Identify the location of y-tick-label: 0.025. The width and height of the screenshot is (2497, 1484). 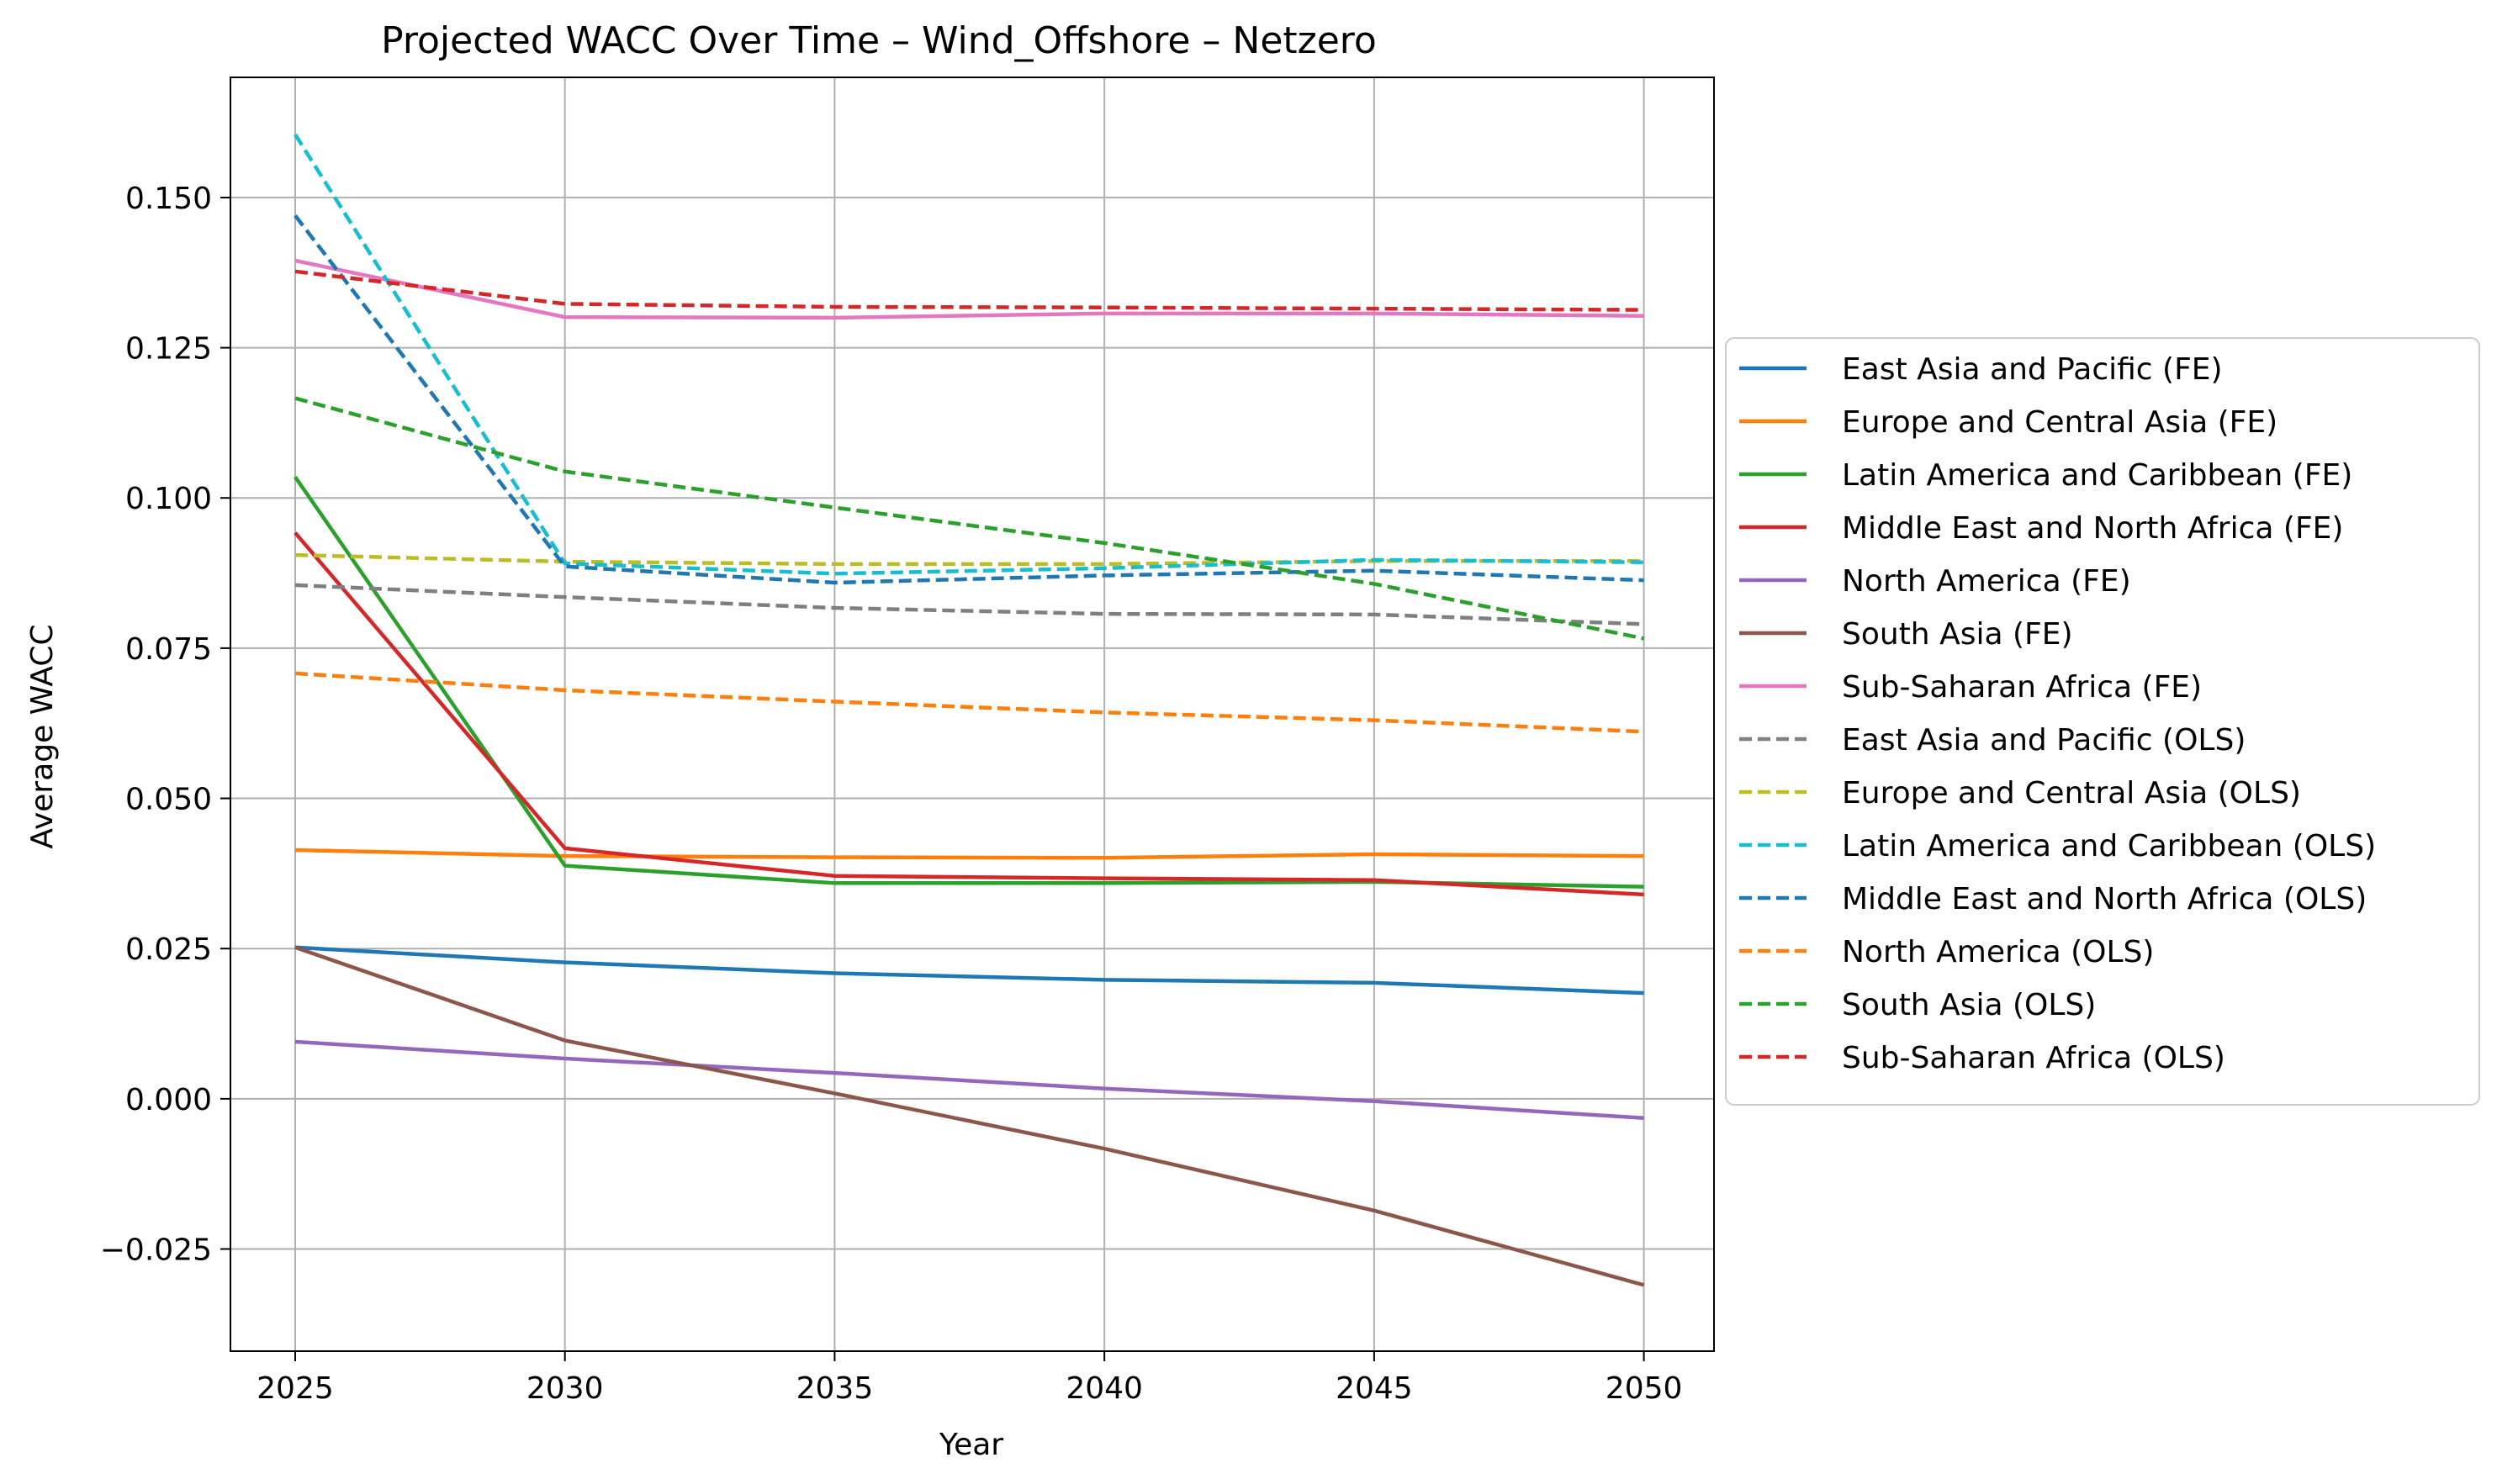
(168, 949).